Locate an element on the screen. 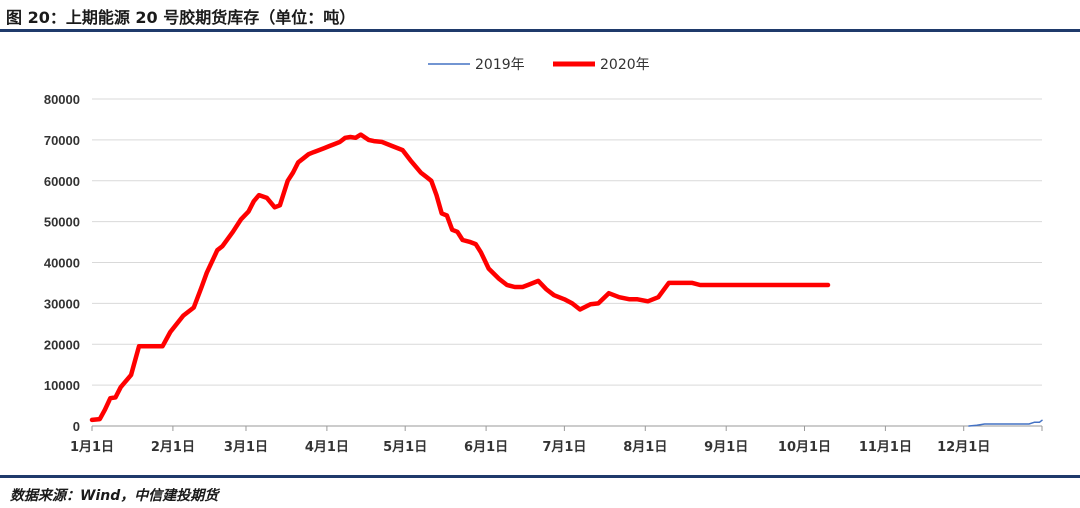 The image size is (1080, 508). x-tick-label: 2月1日 is located at coordinates (173, 447).